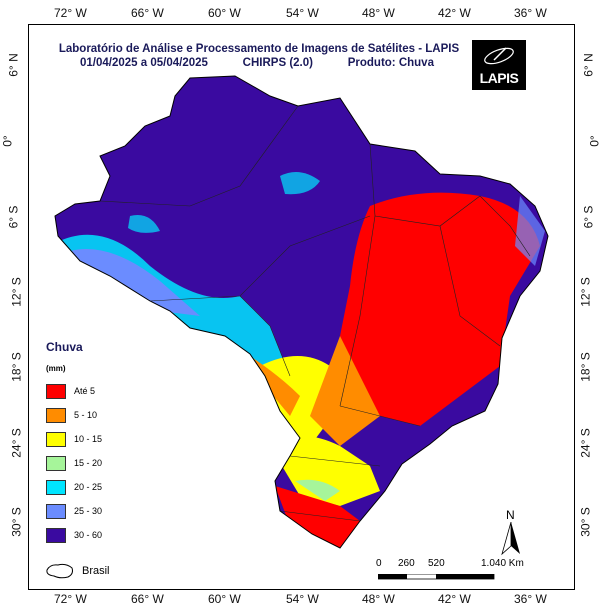 The height and width of the screenshot is (611, 600). I want to click on lon-bottom-tick: 48° W, so click(378, 599).